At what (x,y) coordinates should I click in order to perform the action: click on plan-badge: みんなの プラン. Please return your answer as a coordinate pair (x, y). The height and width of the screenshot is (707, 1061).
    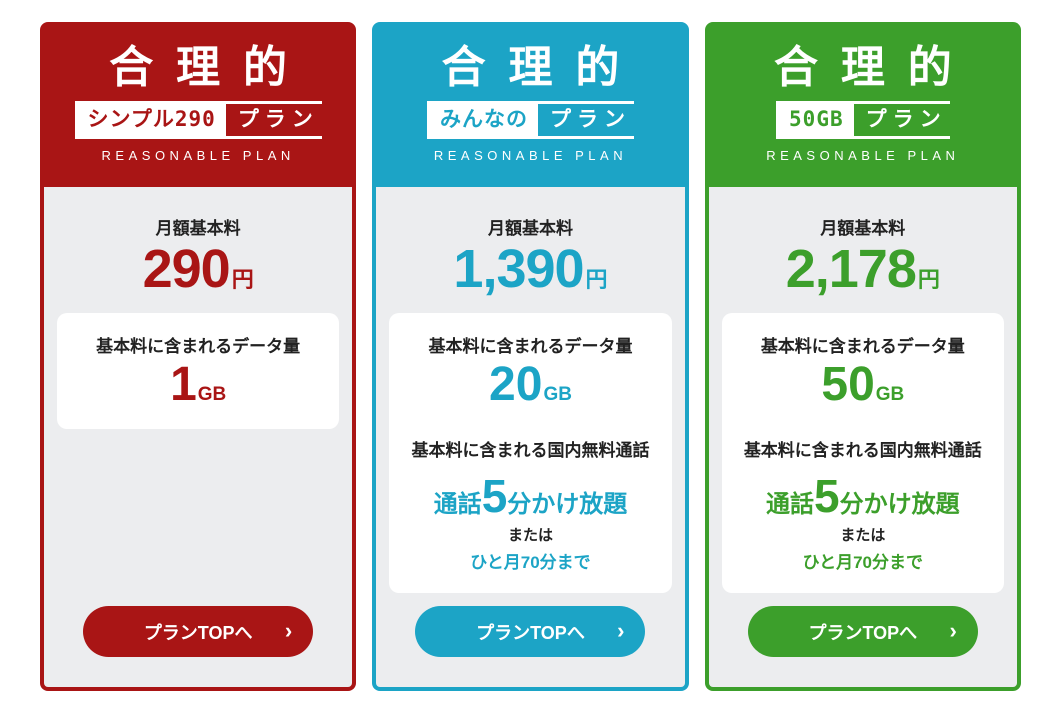
    Looking at the image, I should click on (531, 120).